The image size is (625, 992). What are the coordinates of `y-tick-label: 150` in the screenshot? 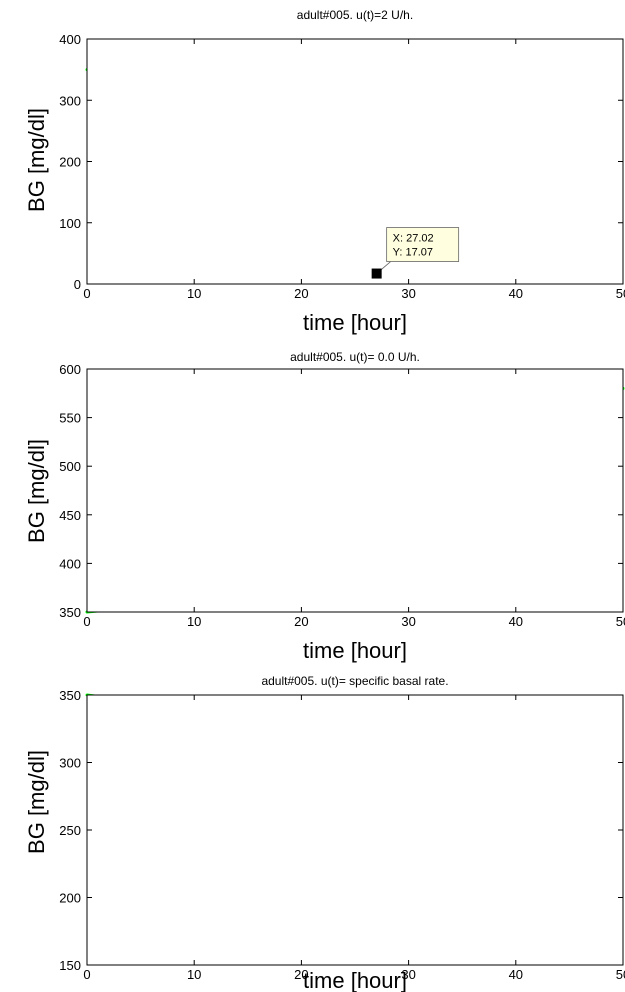 It's located at (70, 965).